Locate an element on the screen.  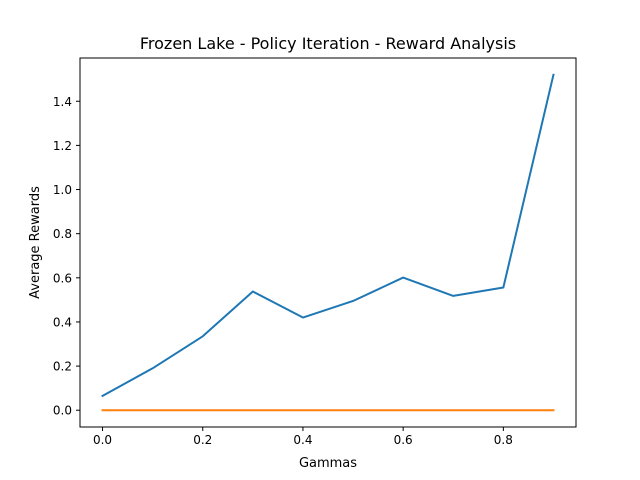
y-tick-label: 0.4 is located at coordinates (62, 322).